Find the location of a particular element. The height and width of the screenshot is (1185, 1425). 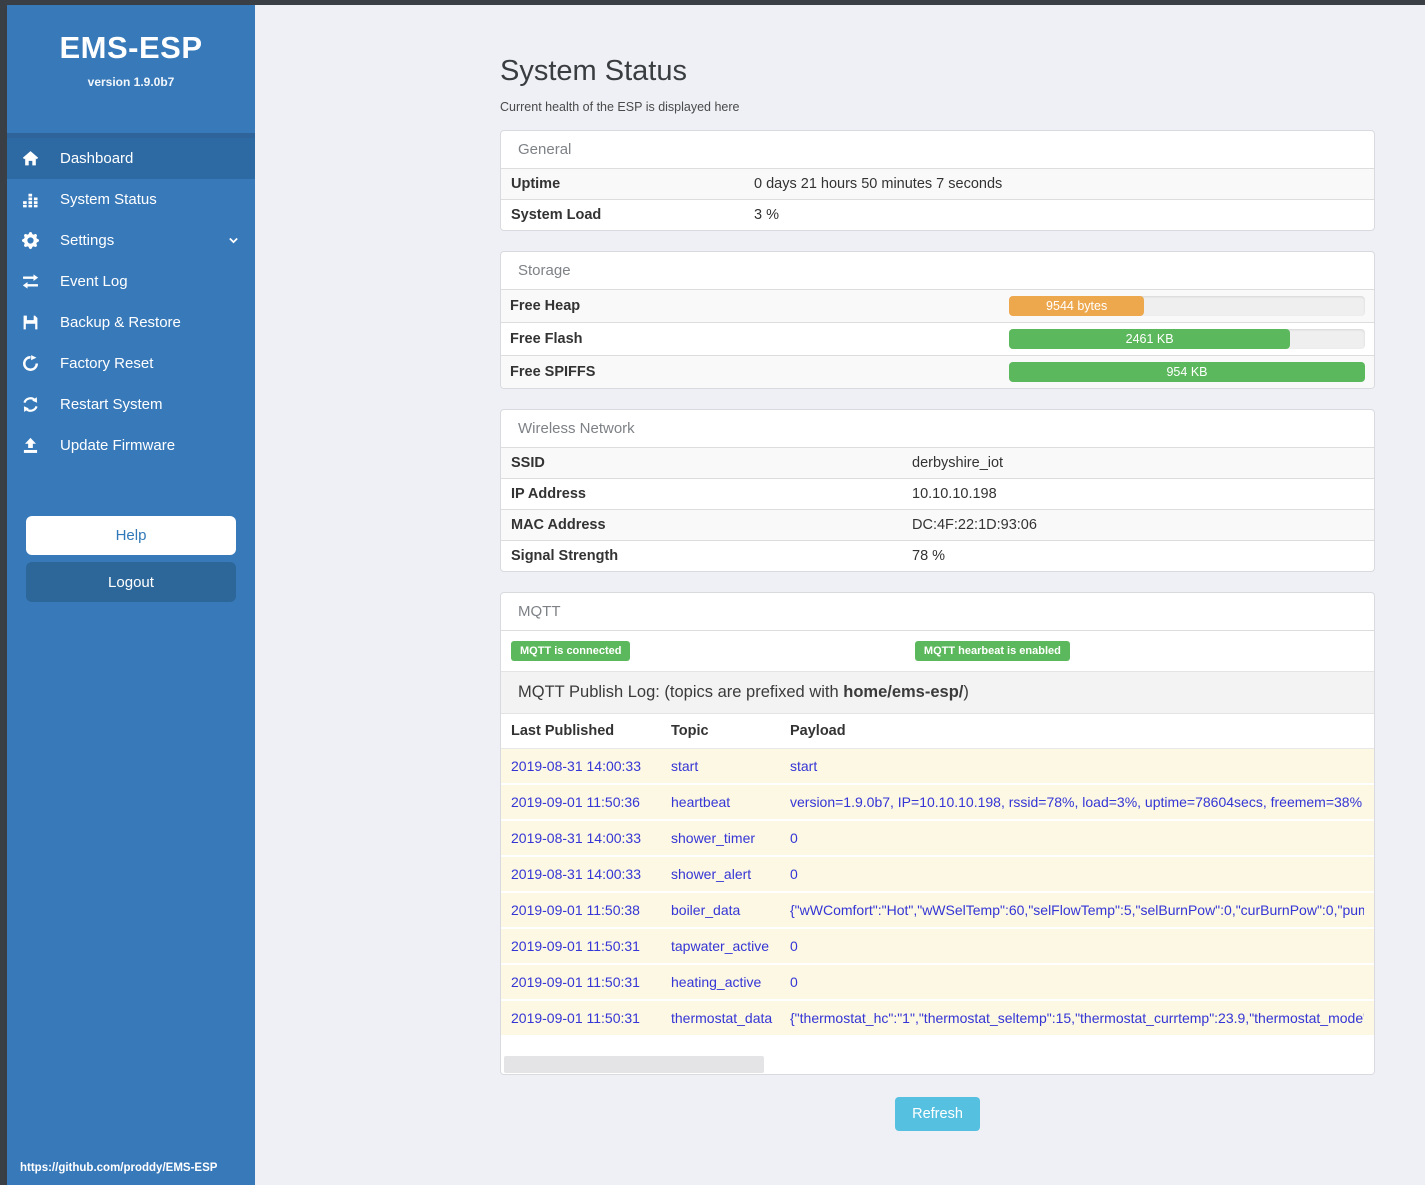

log-topic: shower_timer is located at coordinates (713, 838).